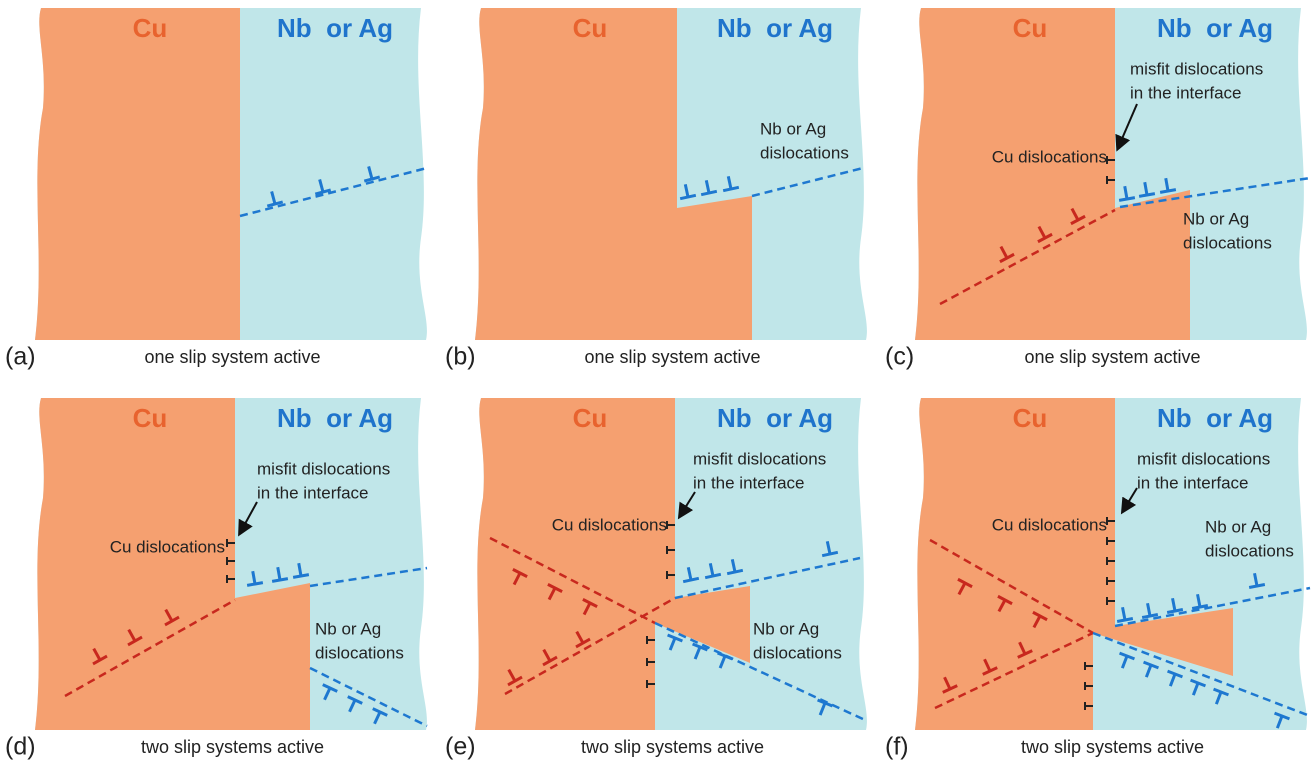 This screenshot has width=1312, height=760. I want to click on panel-label: (b), so click(460, 357).